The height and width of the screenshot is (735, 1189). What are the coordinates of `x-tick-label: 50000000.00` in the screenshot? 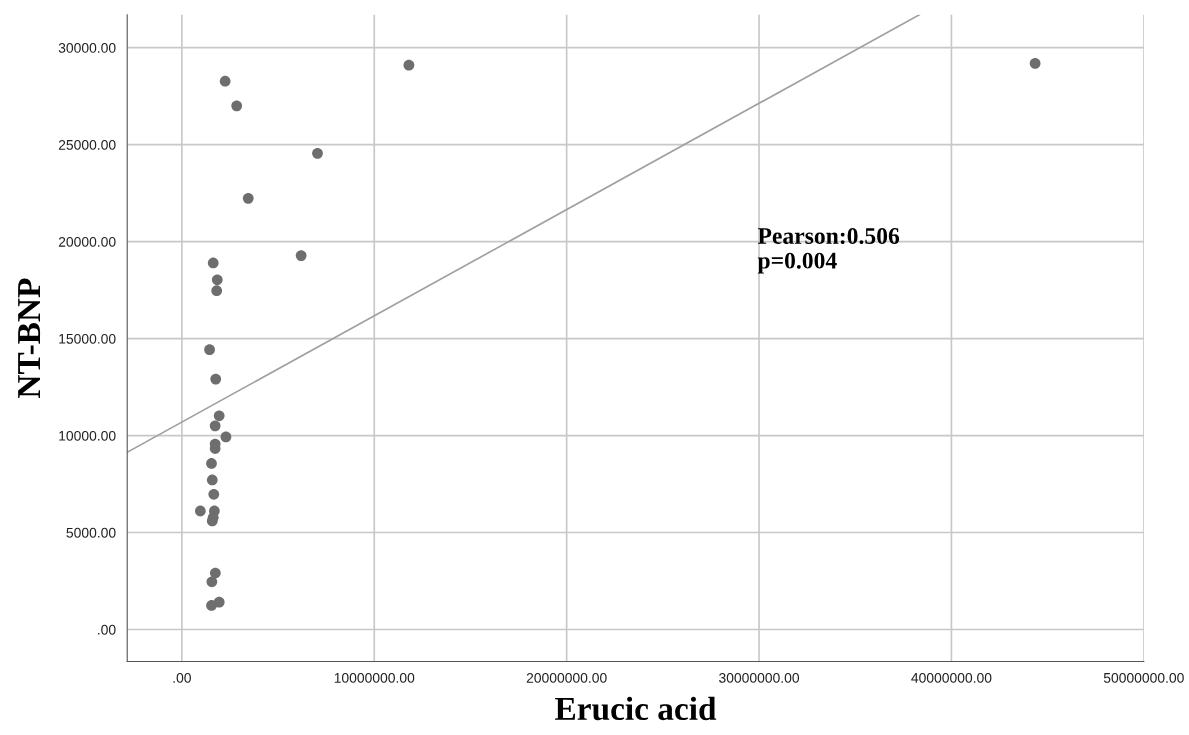 It's located at (1143, 677).